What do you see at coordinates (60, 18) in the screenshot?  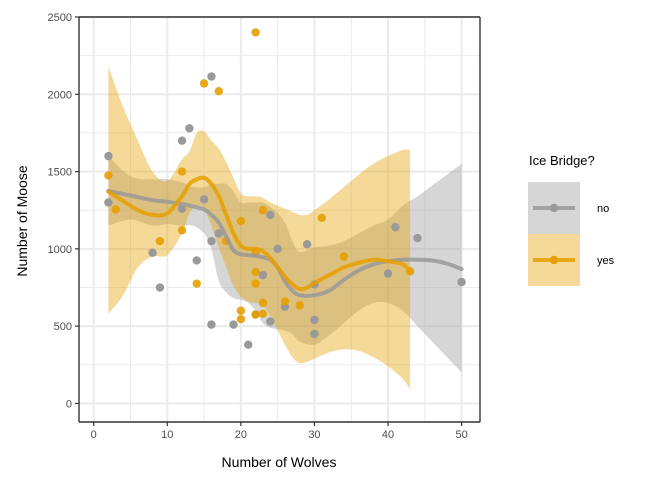 I see `y-tick-label: 2500` at bounding box center [60, 18].